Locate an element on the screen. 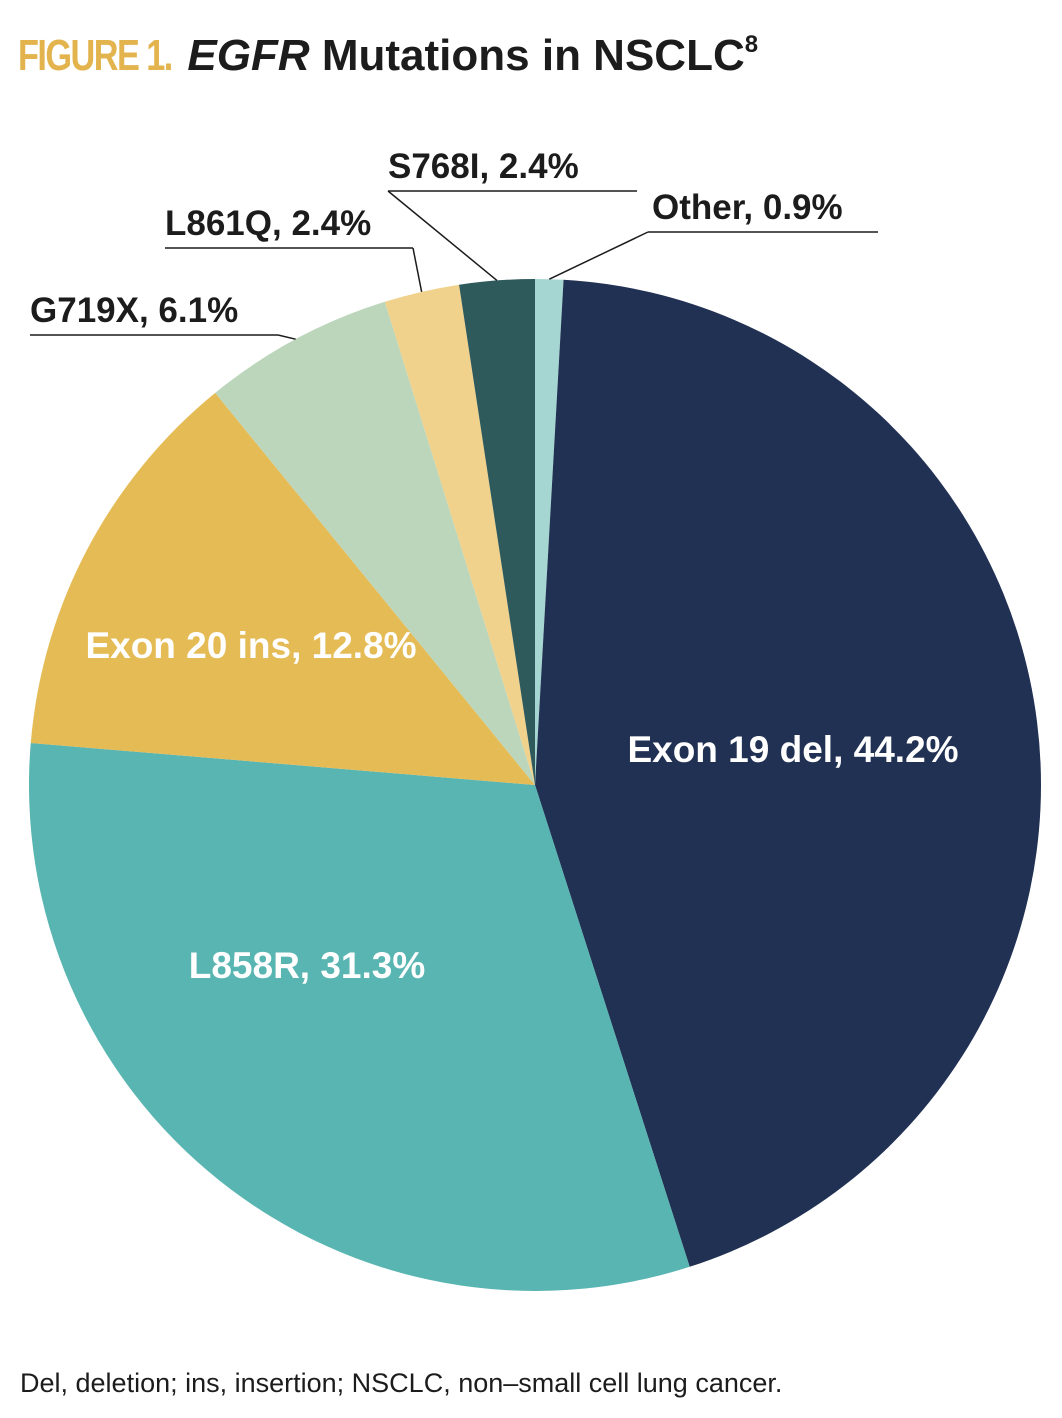 This screenshot has height=1418, width=1062. callout-label-other: Other, 0.9% is located at coordinates (747, 207).